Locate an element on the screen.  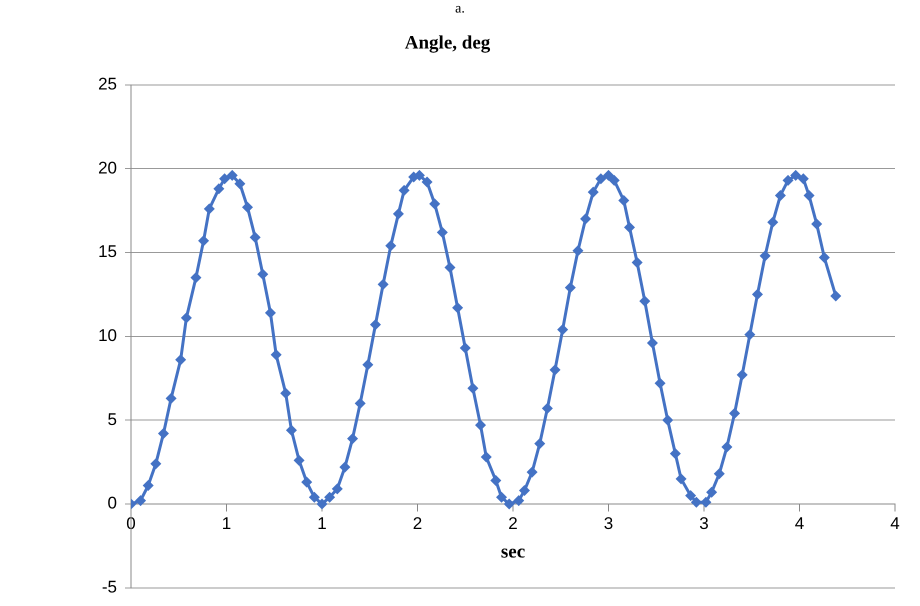
y-tick-label: 15 is located at coordinates (107, 252).